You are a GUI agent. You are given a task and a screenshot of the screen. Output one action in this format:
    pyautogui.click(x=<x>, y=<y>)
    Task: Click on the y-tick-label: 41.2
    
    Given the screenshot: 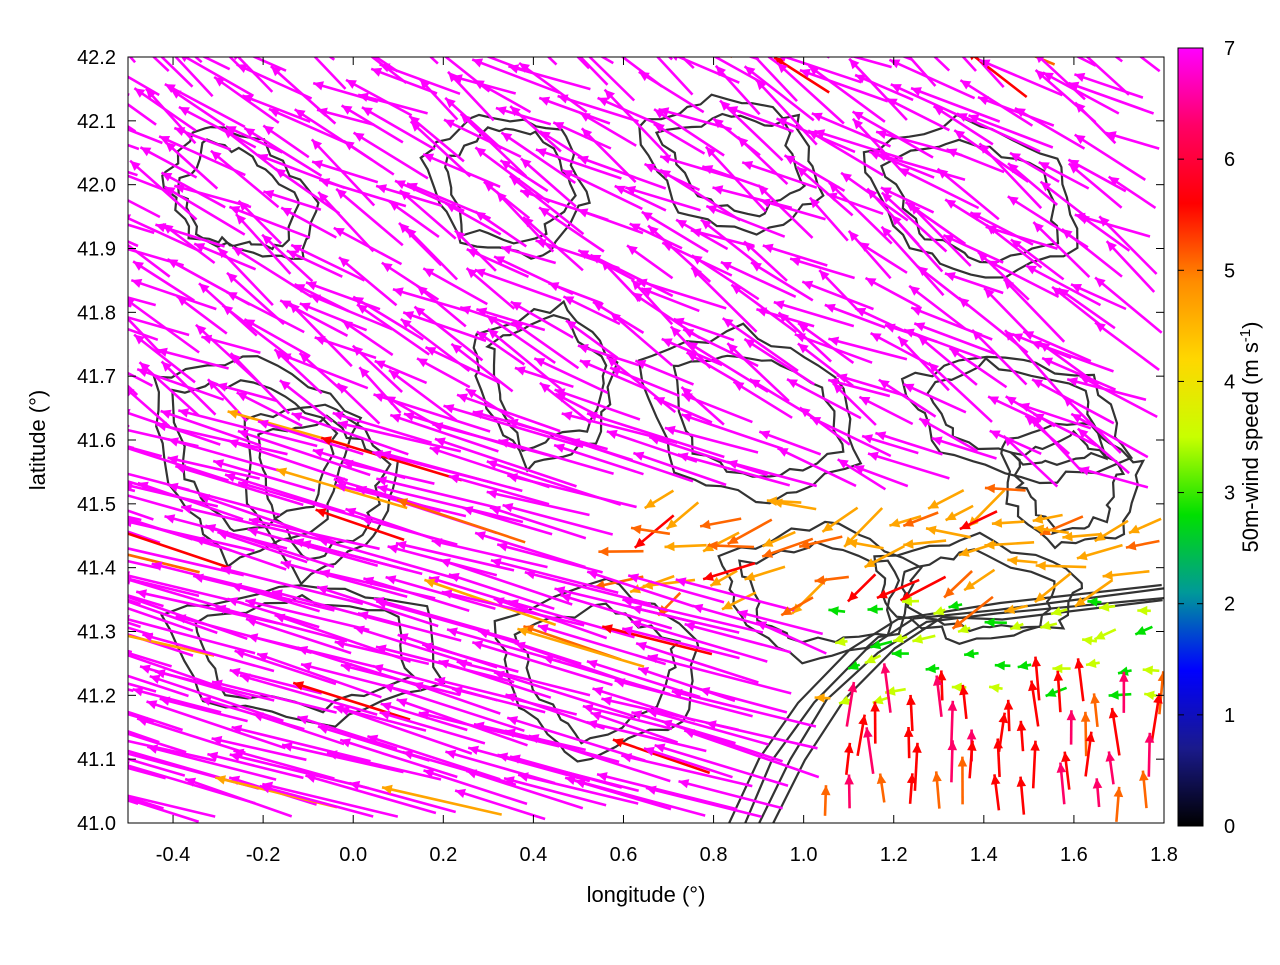 What is the action you would take?
    pyautogui.click(x=96, y=696)
    